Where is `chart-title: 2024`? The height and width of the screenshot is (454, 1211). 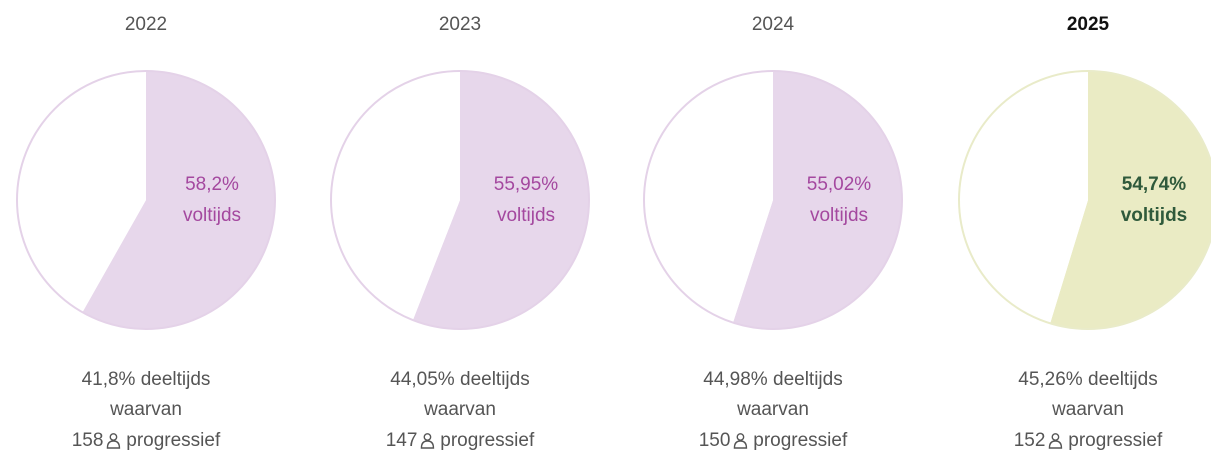
chart-title: 2024 is located at coordinates (773, 24).